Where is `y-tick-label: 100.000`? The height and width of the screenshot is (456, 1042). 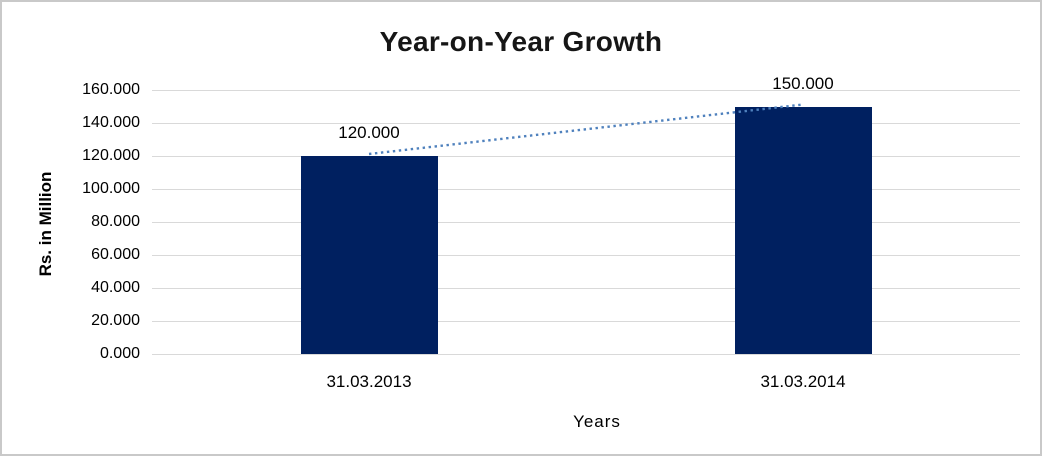
y-tick-label: 100.000 is located at coordinates (111, 188).